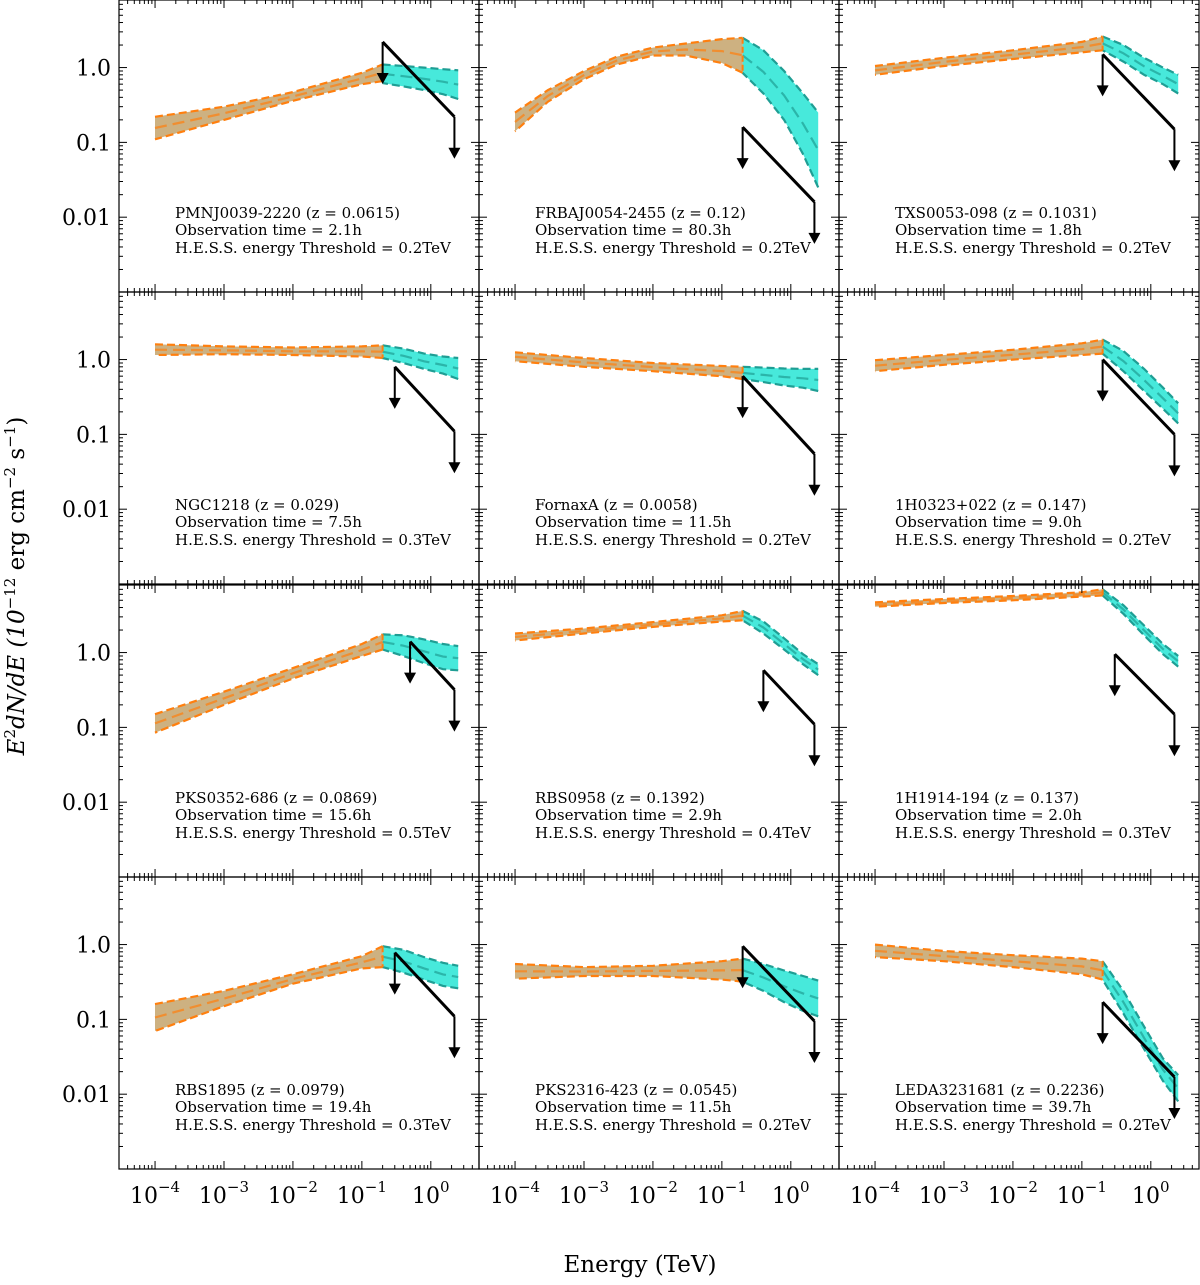 This screenshot has width=1200, height=1285. I want to click on panel-annotation-obs: Observation time = 2.0h, so click(988, 815).